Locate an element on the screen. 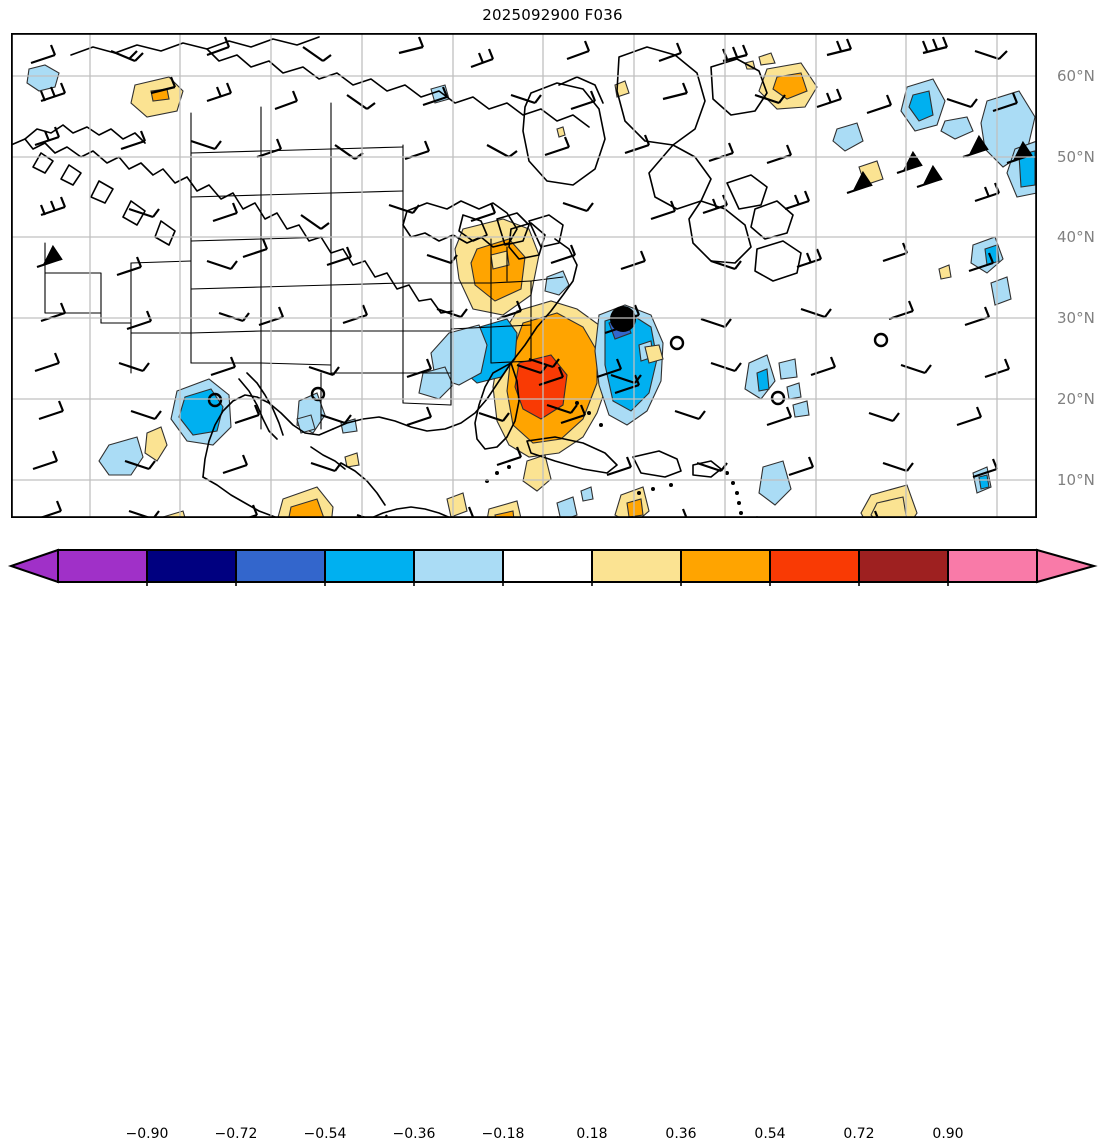 Image resolution: width=1105 pixels, height=1142 pixels. colorbar-tick-label: −0.72 is located at coordinates (236, 1134).